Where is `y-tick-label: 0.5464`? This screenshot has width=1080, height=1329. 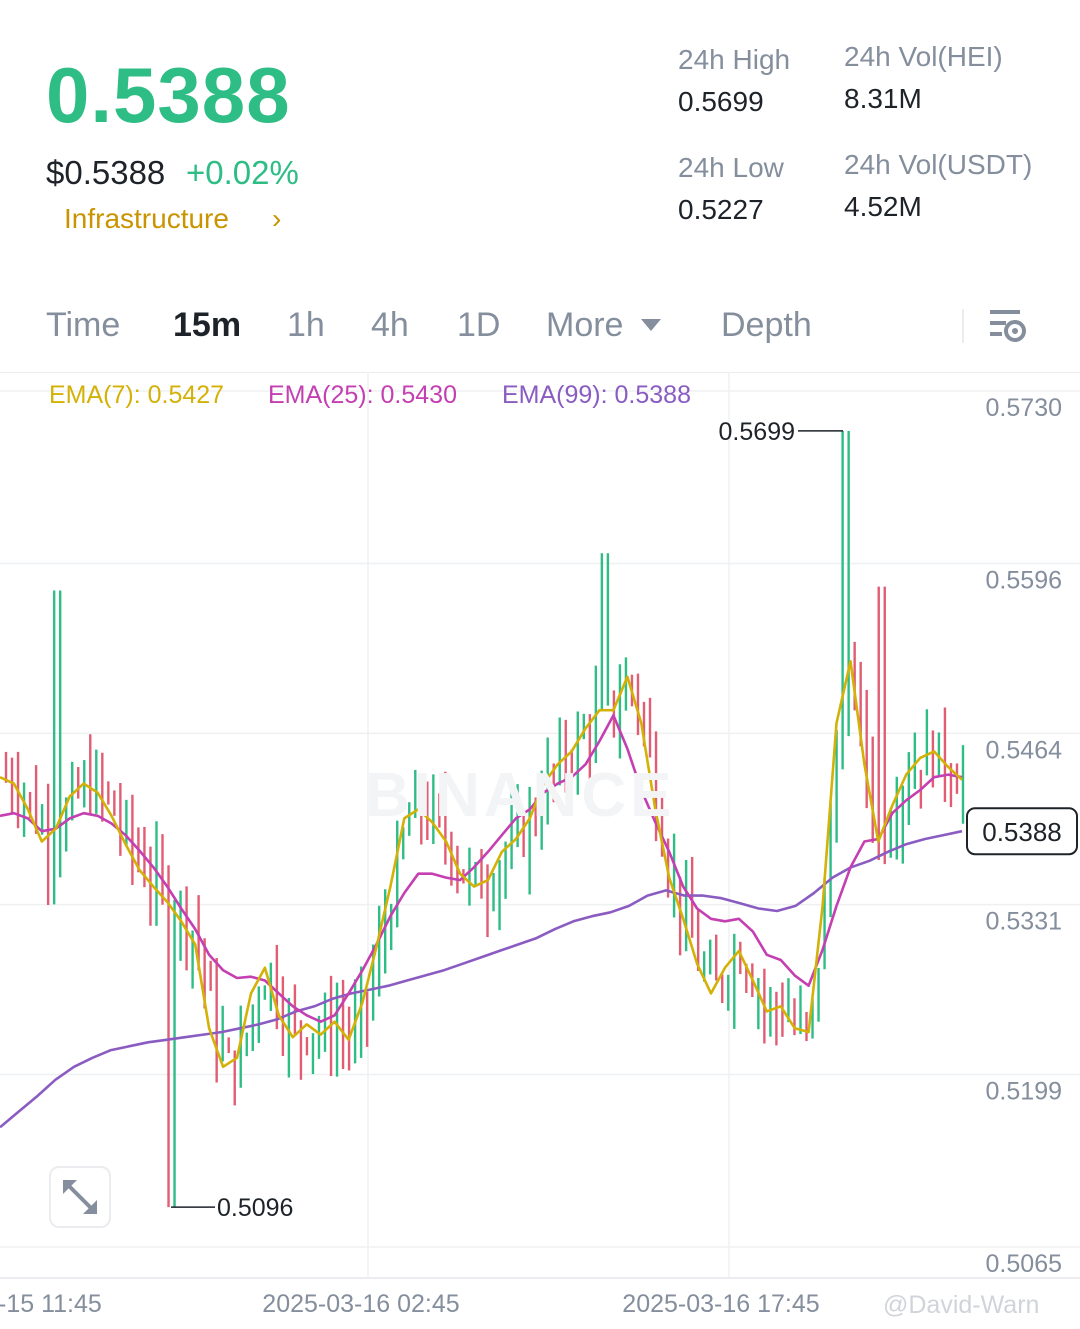
y-tick-label: 0.5464 is located at coordinates (1024, 750).